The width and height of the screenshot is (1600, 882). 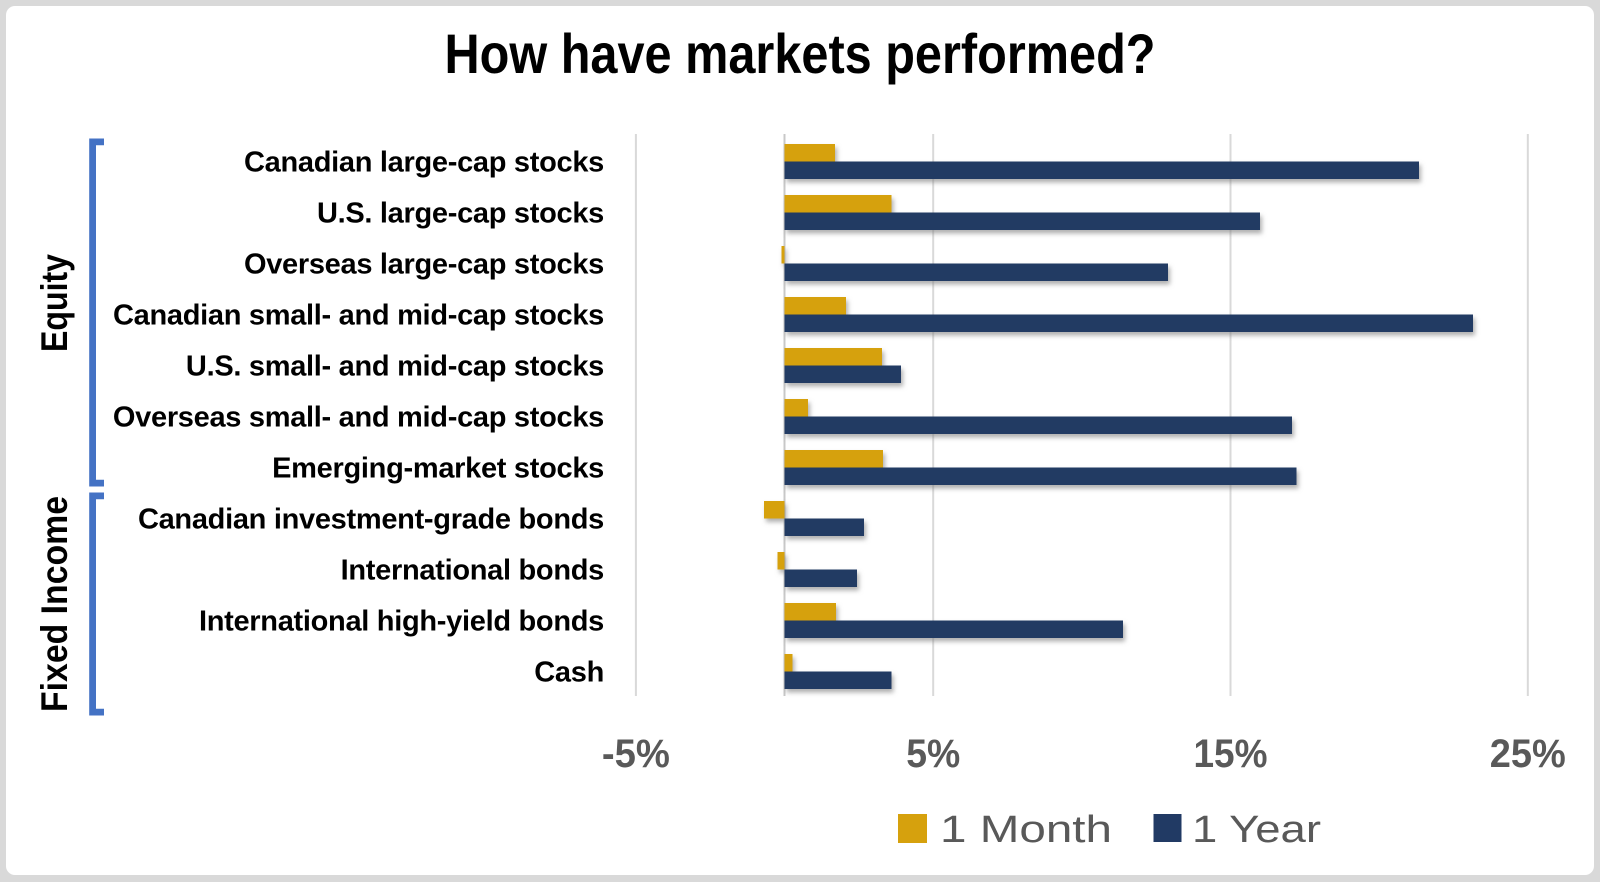 What do you see at coordinates (636, 754) in the screenshot?
I see `svg-text: -5%` at bounding box center [636, 754].